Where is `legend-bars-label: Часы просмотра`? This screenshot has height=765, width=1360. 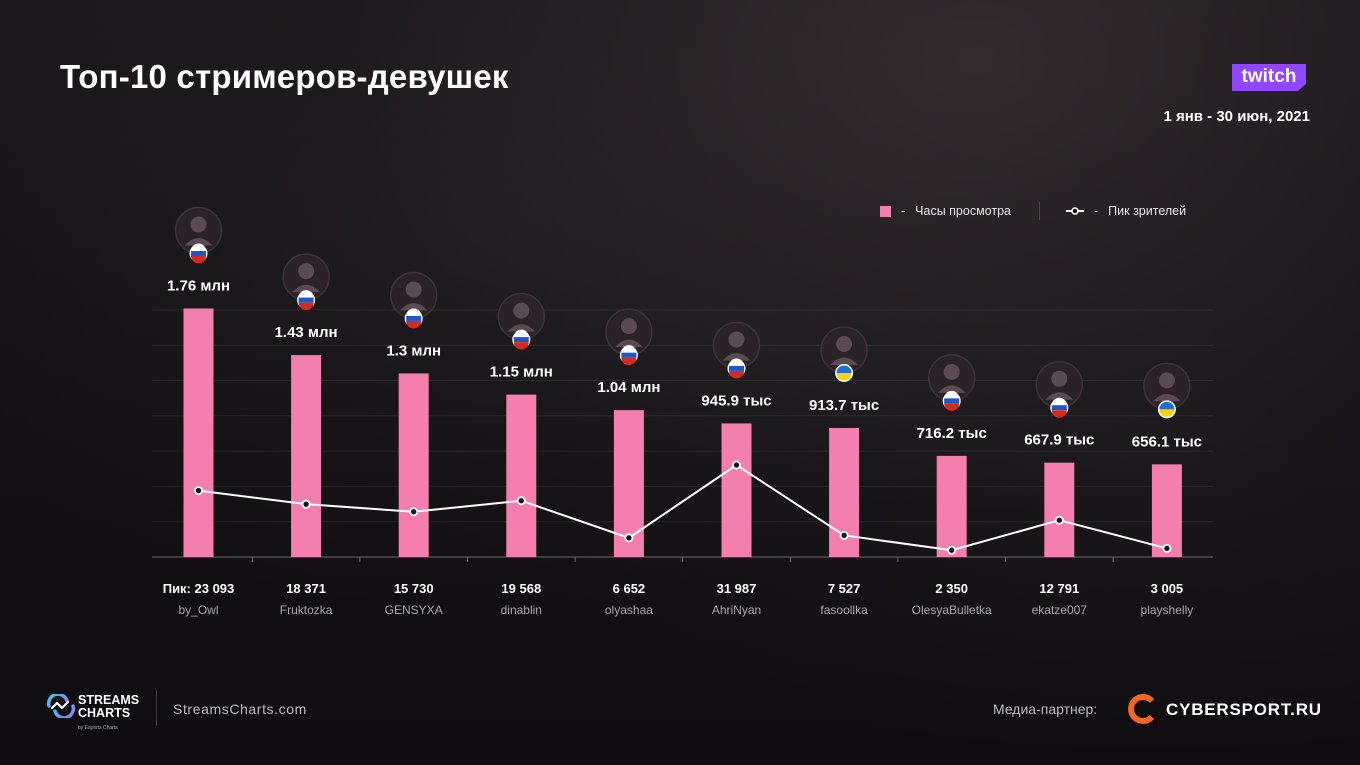 legend-bars-label: Часы просмотра is located at coordinates (963, 211).